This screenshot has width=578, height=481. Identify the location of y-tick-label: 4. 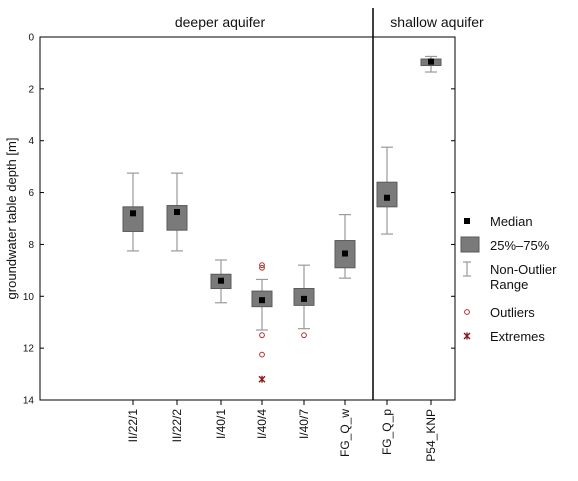
(31, 141).